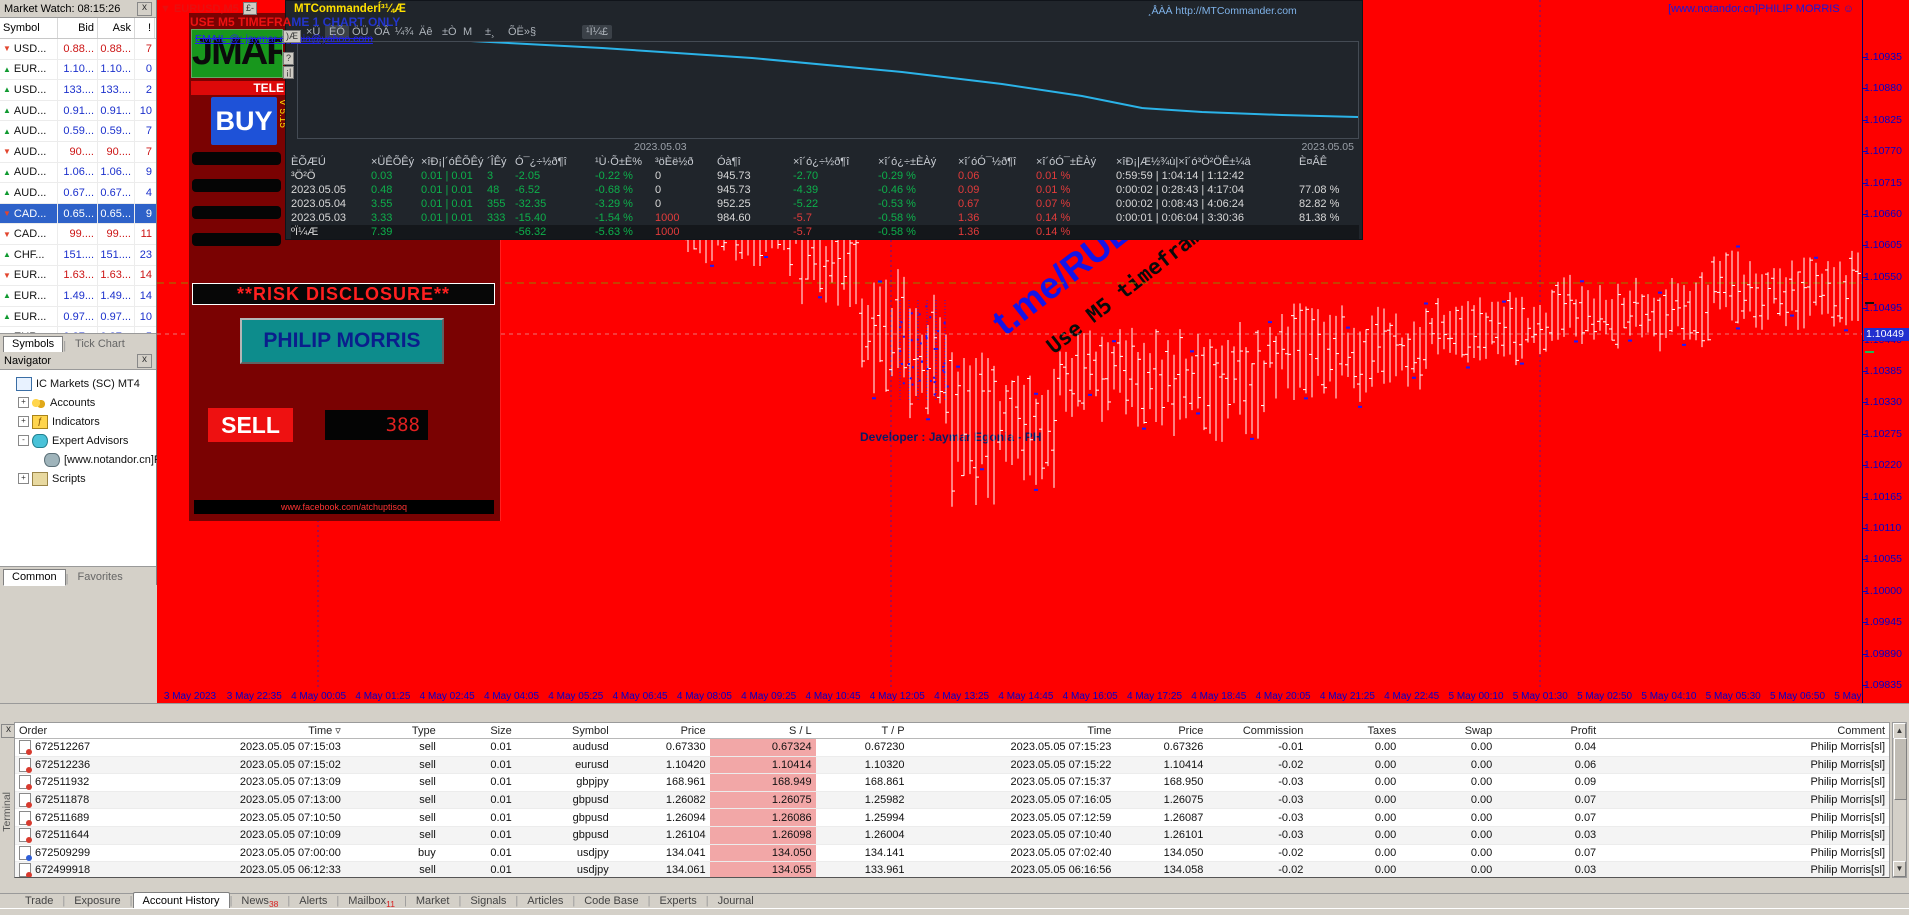 Image resolution: width=1909 pixels, height=915 pixels. What do you see at coordinates (116, 28) in the screenshot?
I see `market-watch-col-header: Ask` at bounding box center [116, 28].